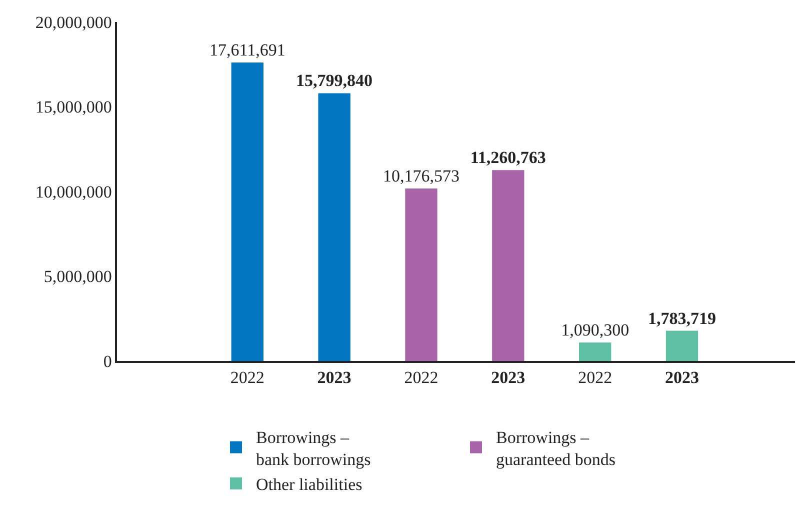 This screenshot has width=800, height=507. I want to click on data-label: 1,090,300, so click(595, 330).